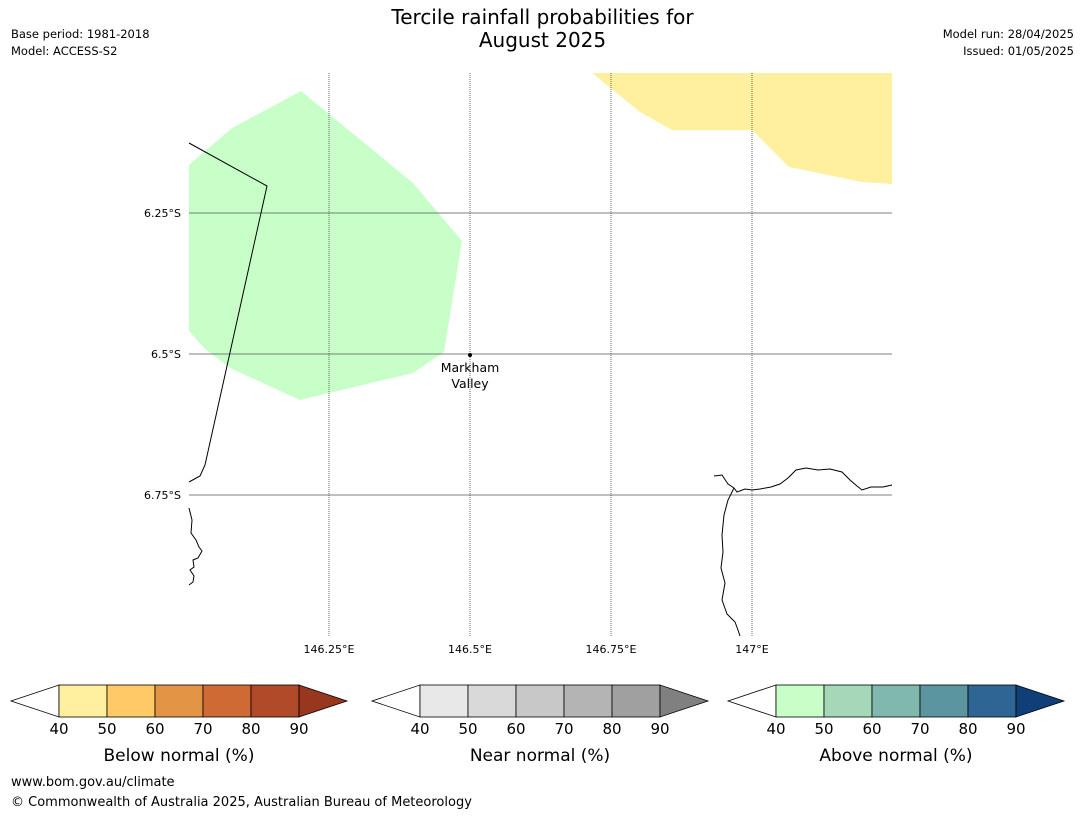  I want to click on below-normal-colorbar: 40 50 60 70 80 90 Below normal (%), so click(179, 725).